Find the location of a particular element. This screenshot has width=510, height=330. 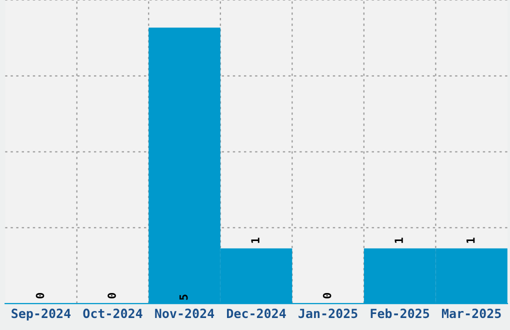

x-tick-label: Feb-2025 is located at coordinates (400, 313).